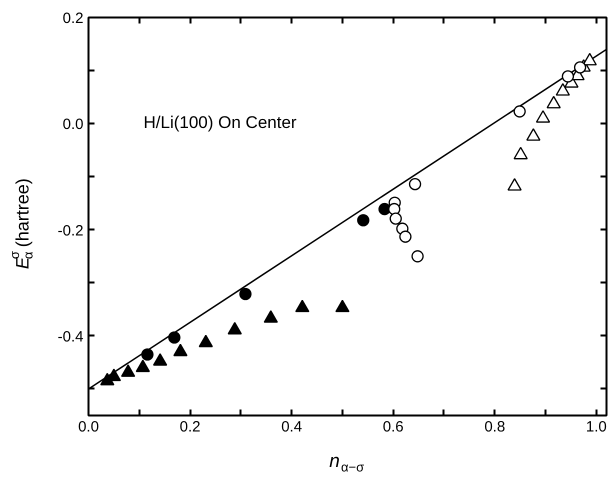 The height and width of the screenshot is (485, 614). What do you see at coordinates (596, 427) in the screenshot?
I see `x-tick-label: 1.0` at bounding box center [596, 427].